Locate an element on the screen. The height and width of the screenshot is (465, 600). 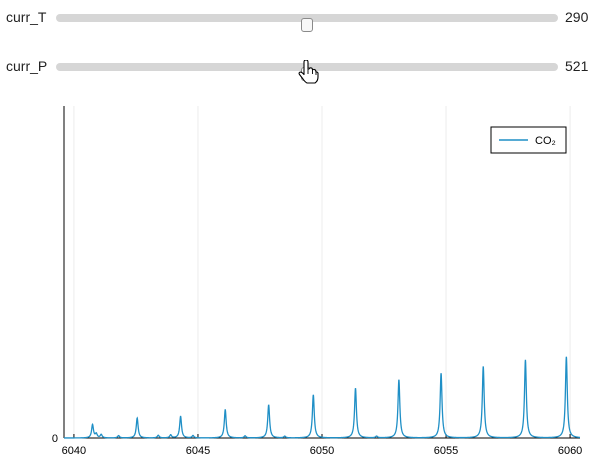
x-tick-label-1: 6045 is located at coordinates (198, 451).